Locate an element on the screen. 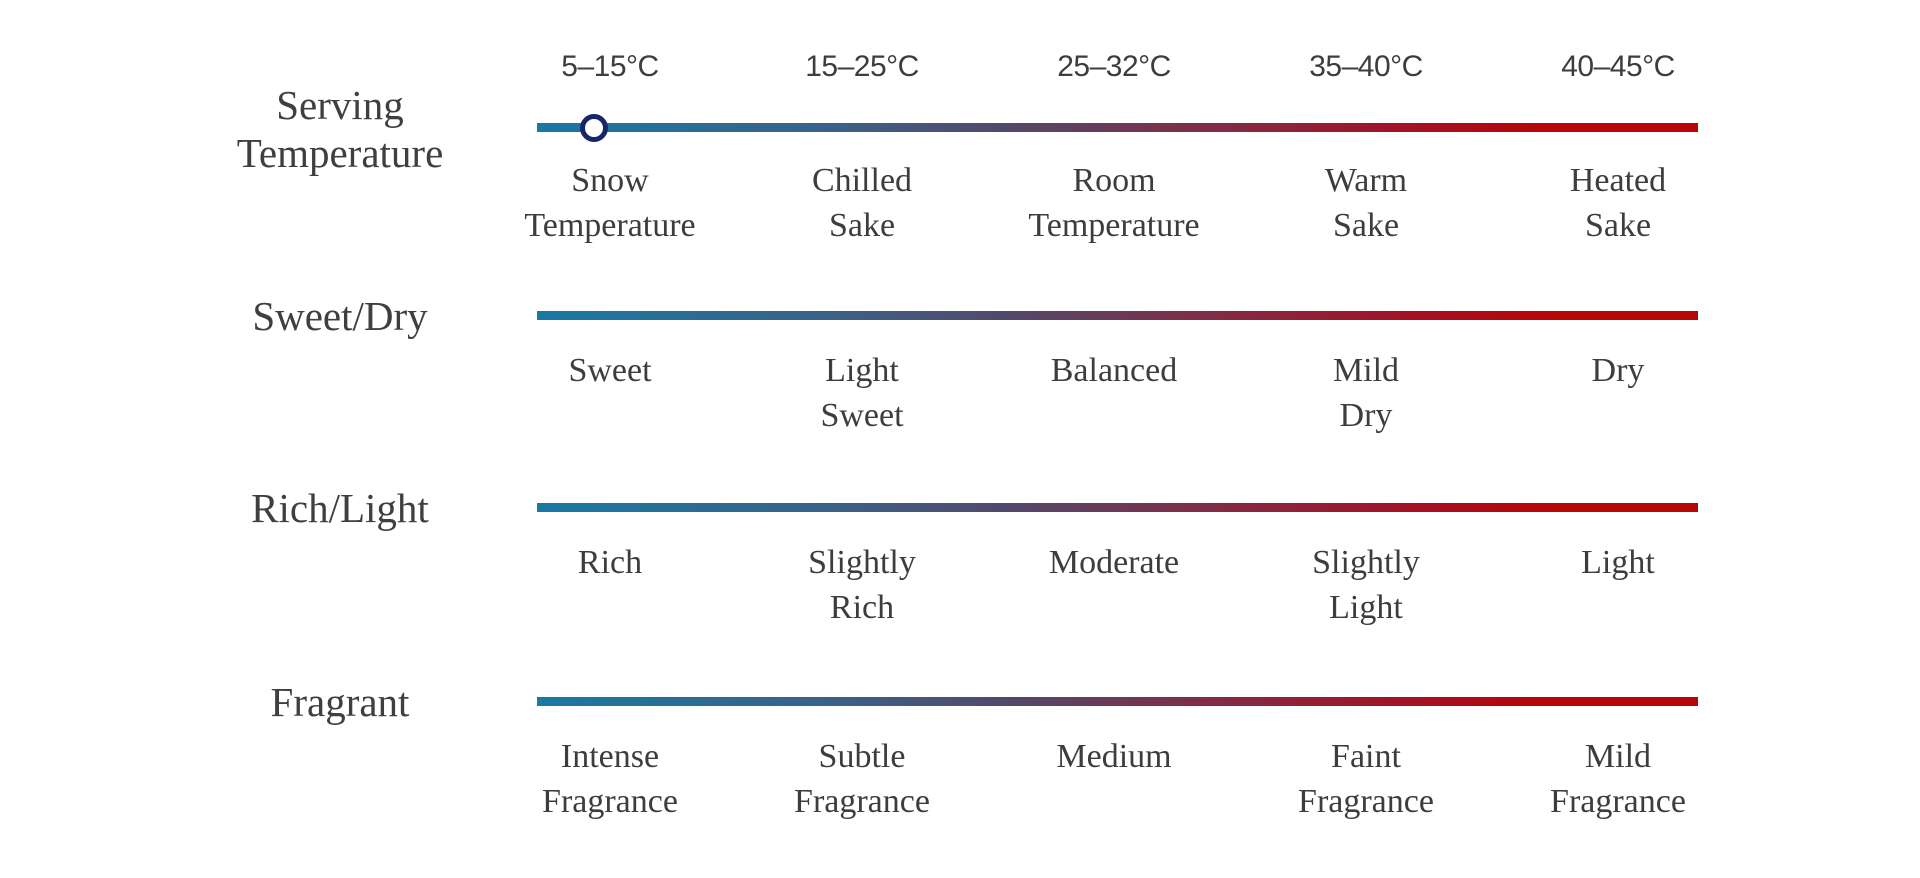  temp-range-4: 35–40°C is located at coordinates (1366, 66).